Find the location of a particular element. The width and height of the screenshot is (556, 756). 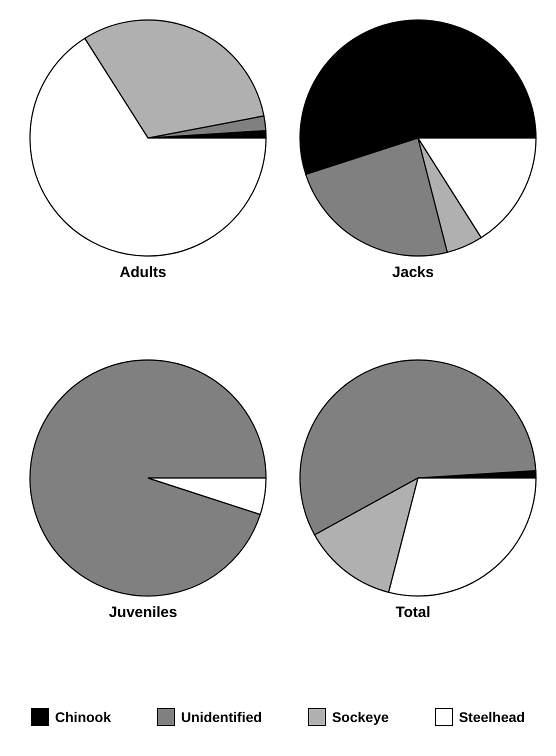

legend-label: Unidentified is located at coordinates (221, 717).